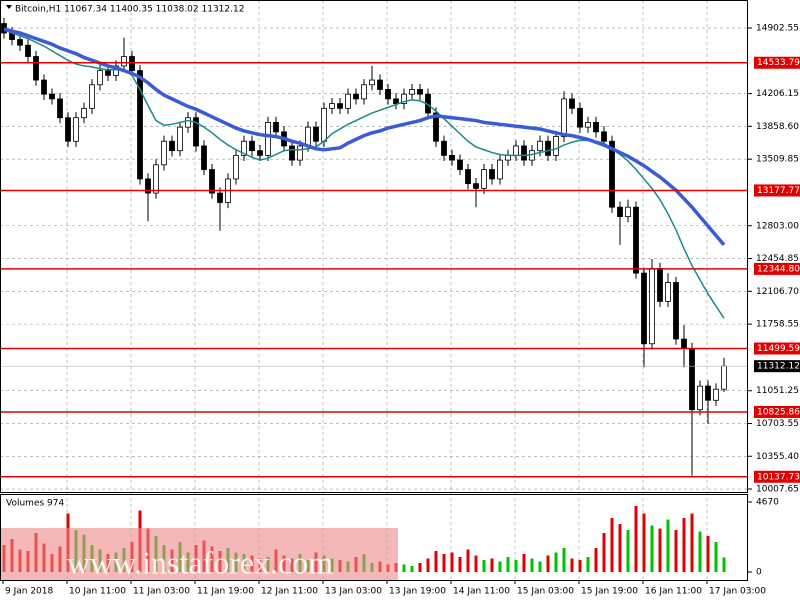 The height and width of the screenshot is (600, 800). I want to click on y-tick-label: 11051.25, so click(777, 391).